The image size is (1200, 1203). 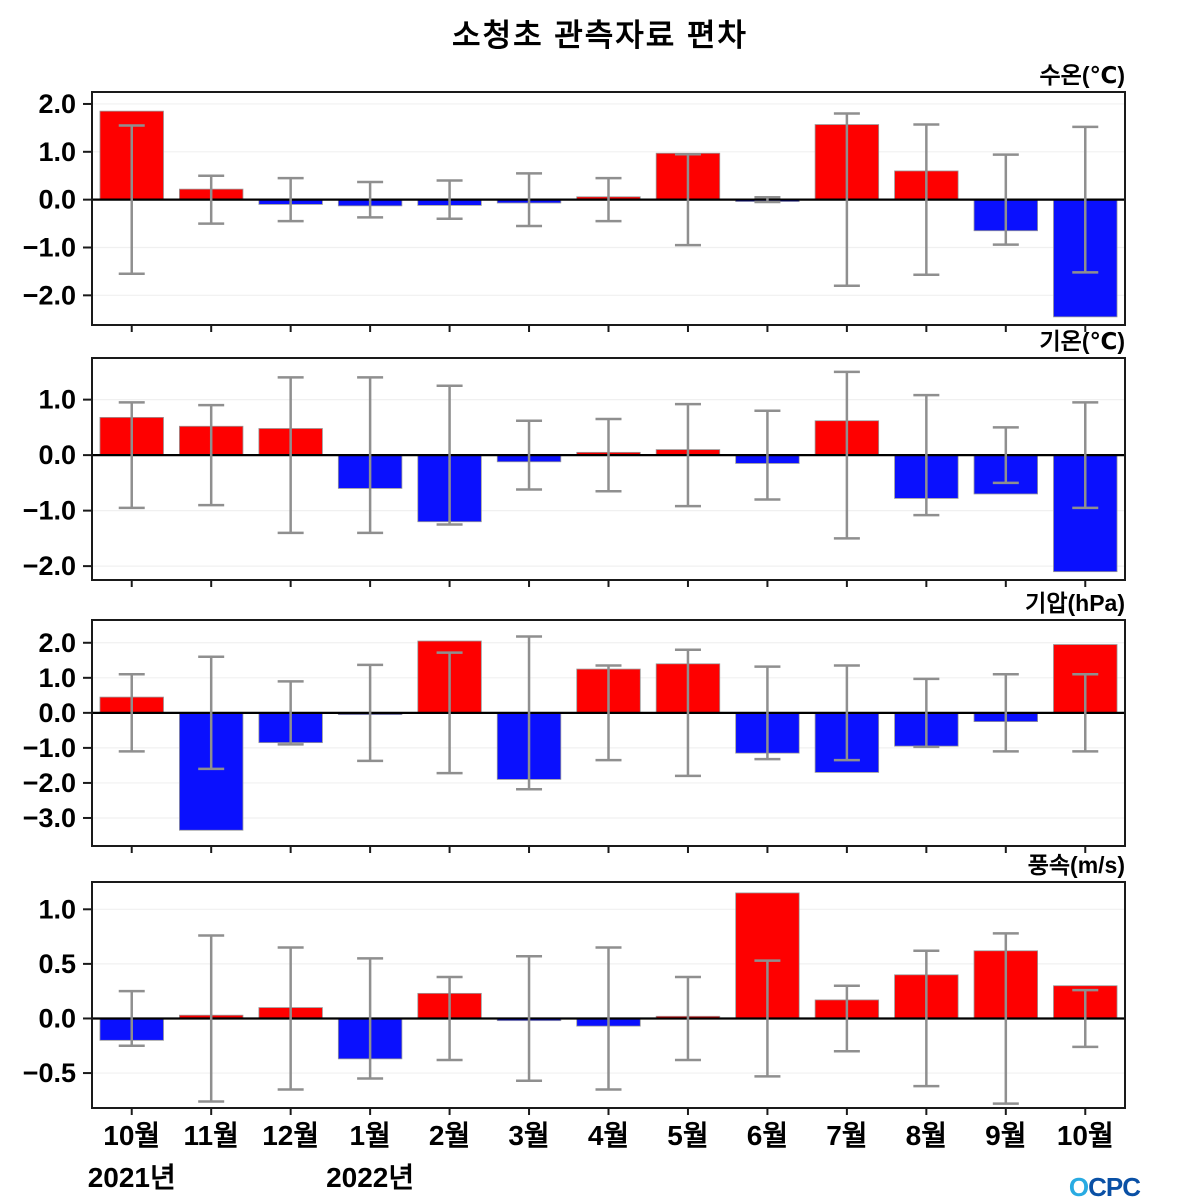 I want to click on year-label-2022: 2022년, so click(x=370, y=1177).